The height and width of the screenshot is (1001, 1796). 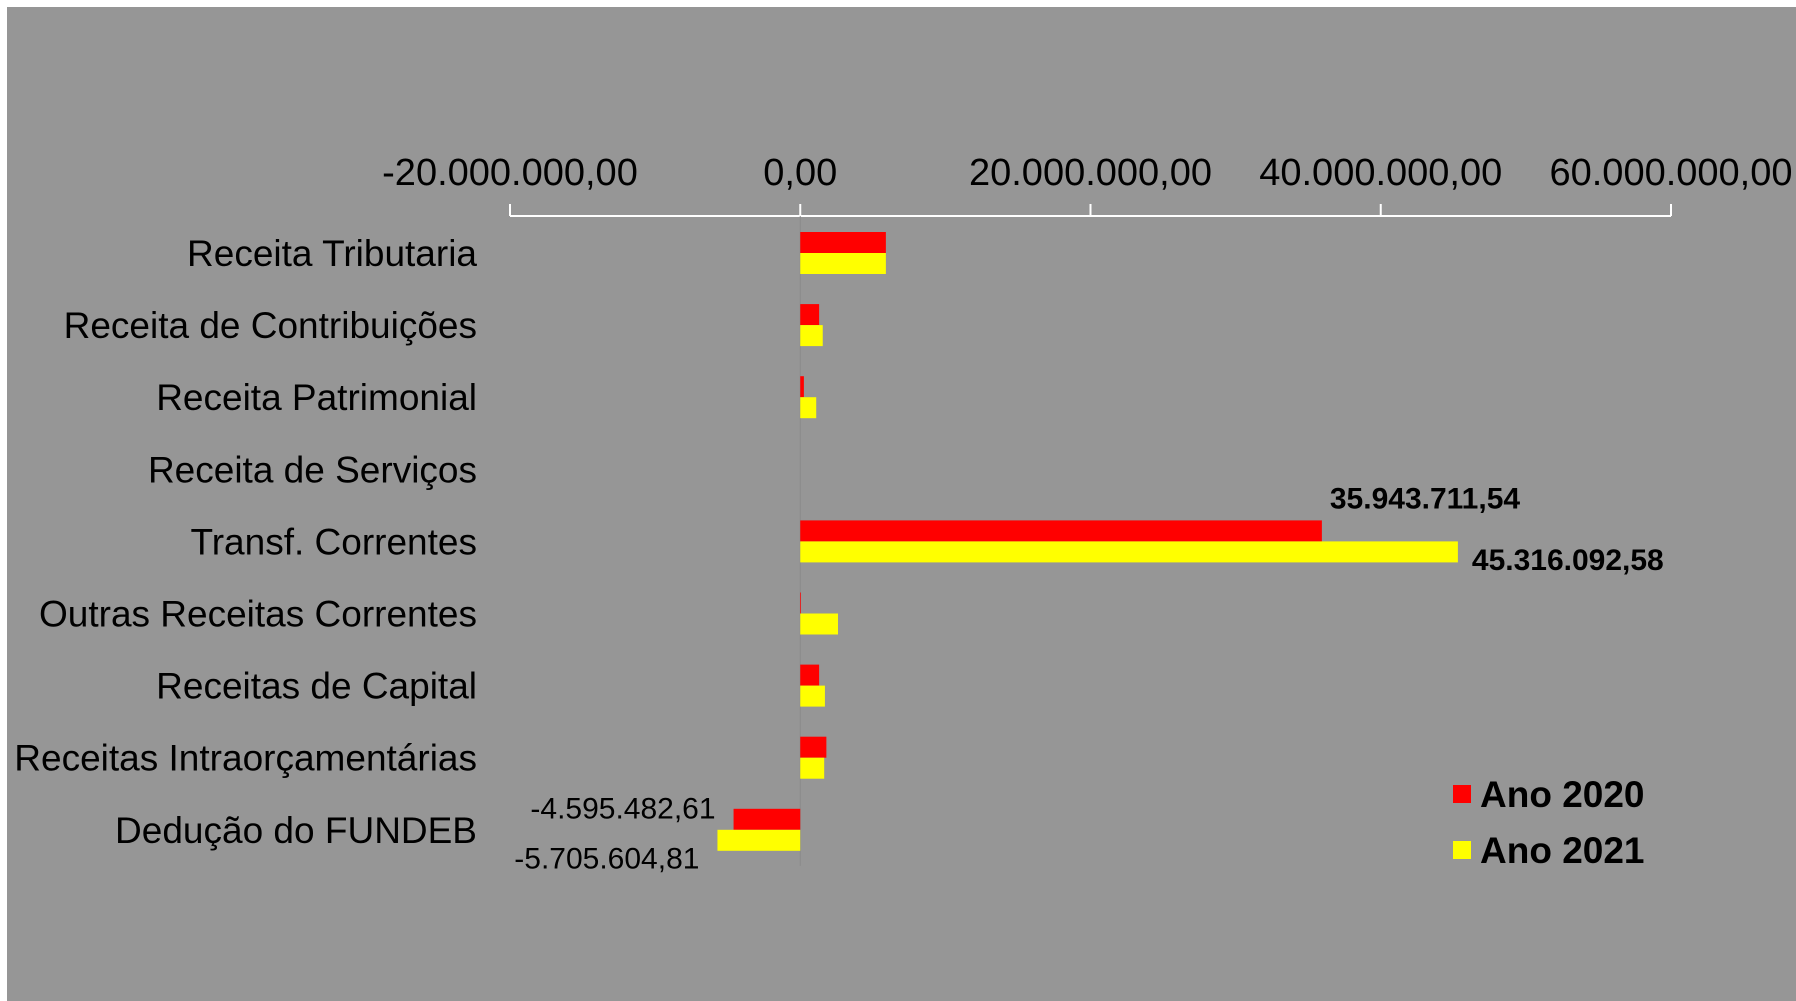 I want to click on x-tick-label: 40.000.000,00, so click(x=1380, y=173).